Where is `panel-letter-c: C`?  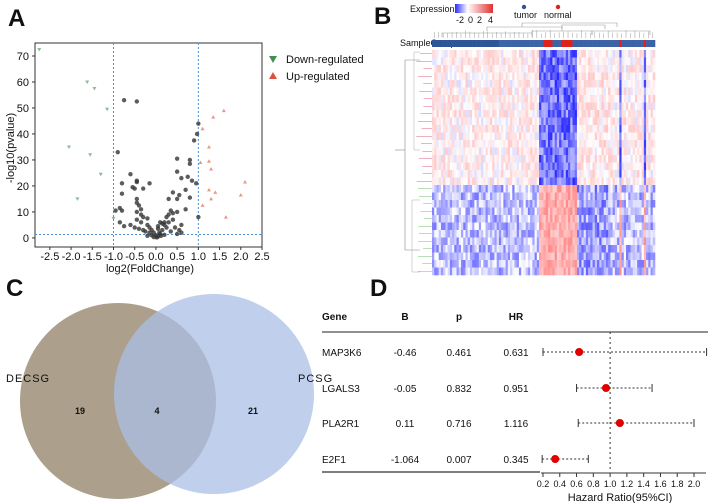 panel-letter-c: C is located at coordinates (14, 288).